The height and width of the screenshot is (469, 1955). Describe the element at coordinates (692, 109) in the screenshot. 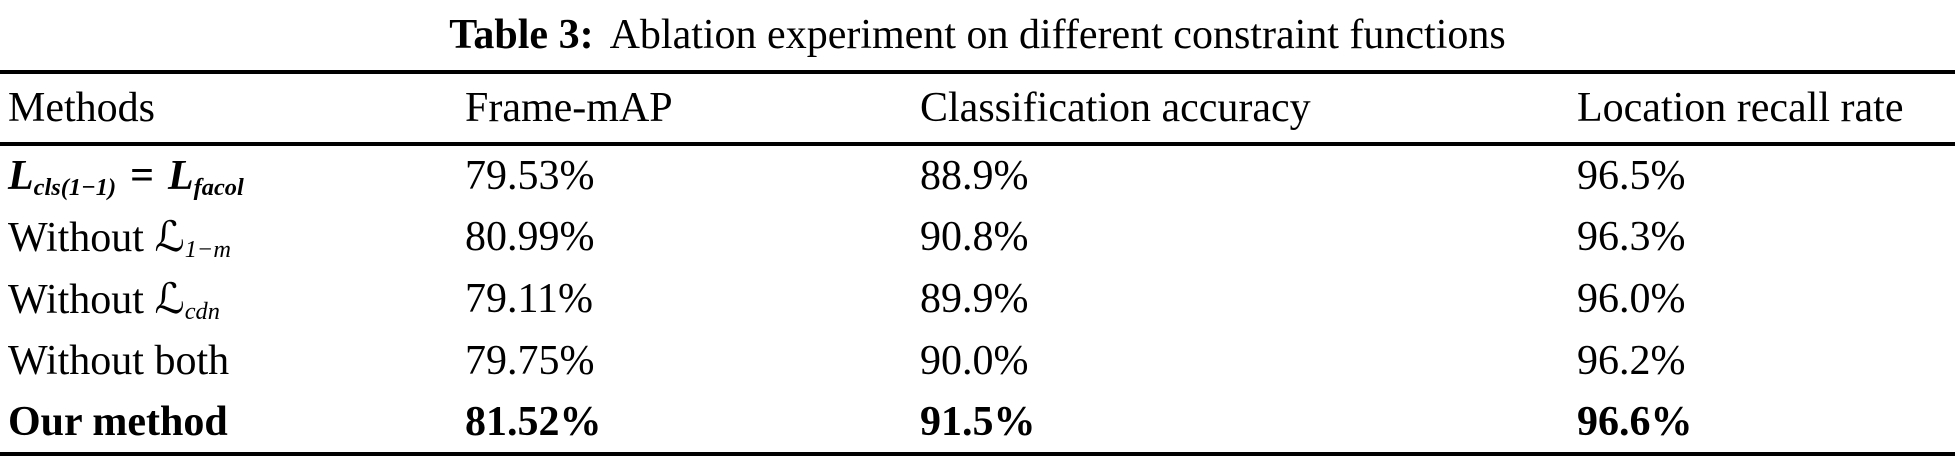

I see `column-header-frame-map: Frame-mAP` at that location.